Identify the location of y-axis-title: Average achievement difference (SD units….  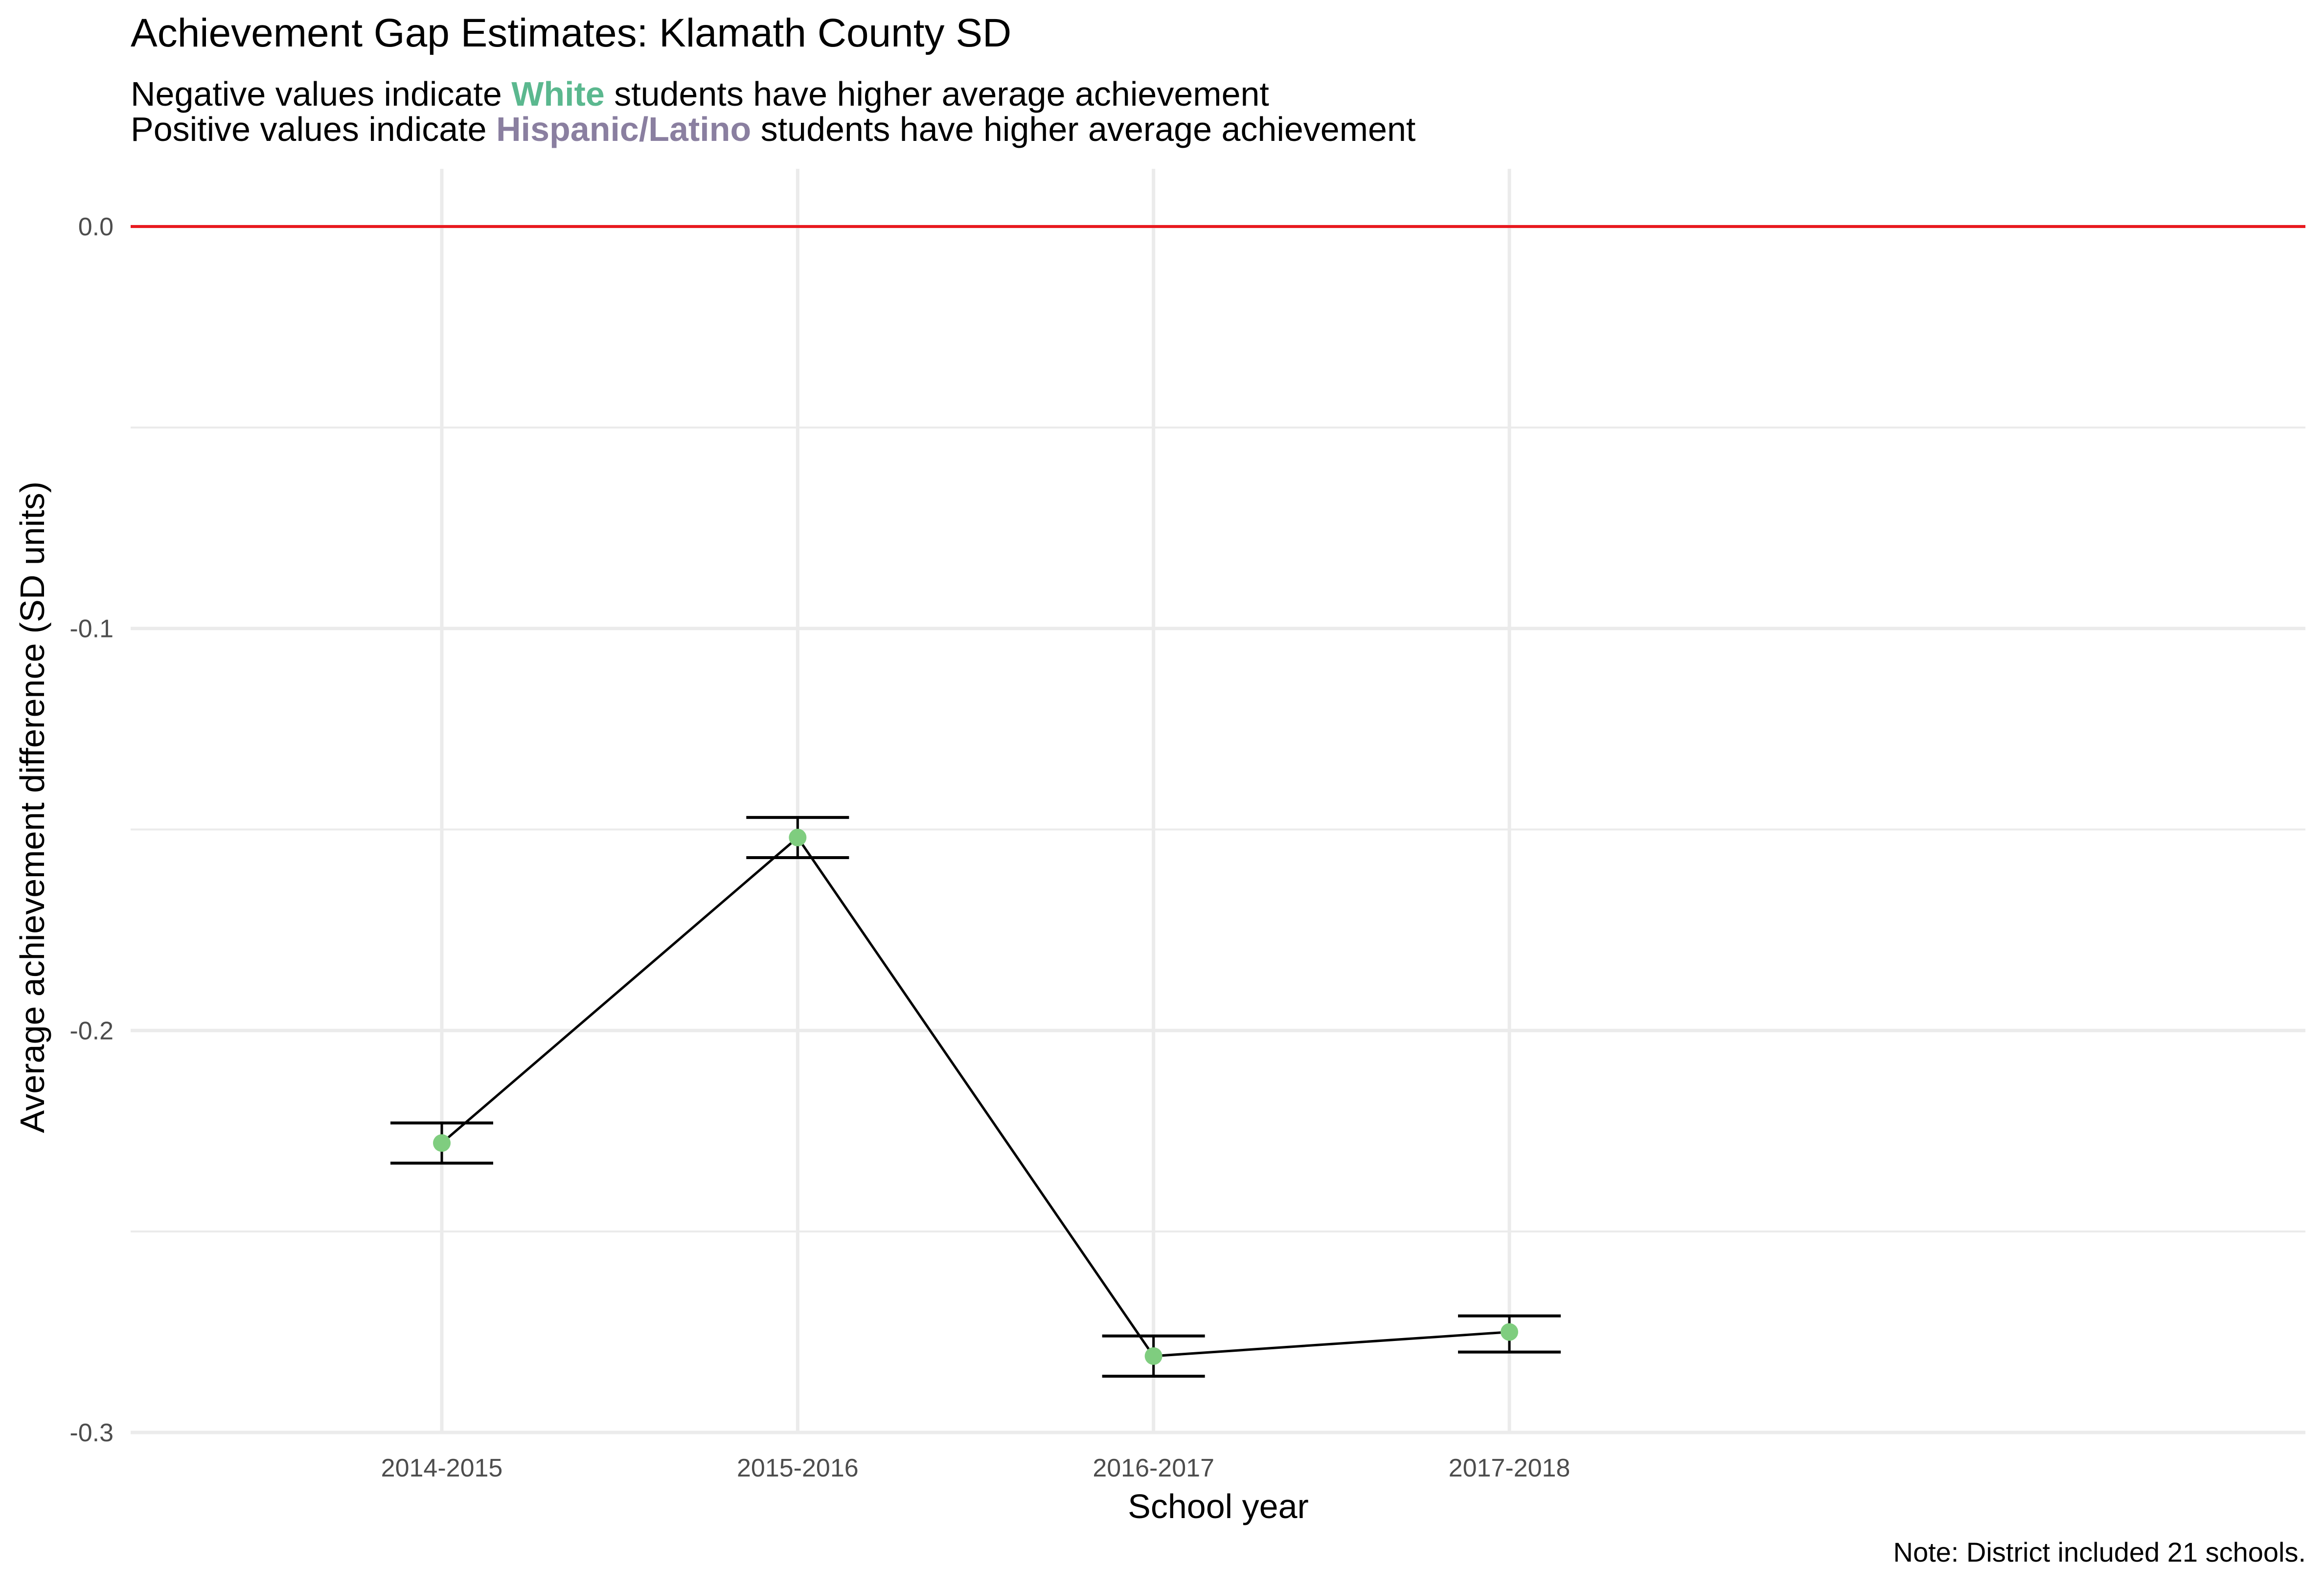
(32, 807).